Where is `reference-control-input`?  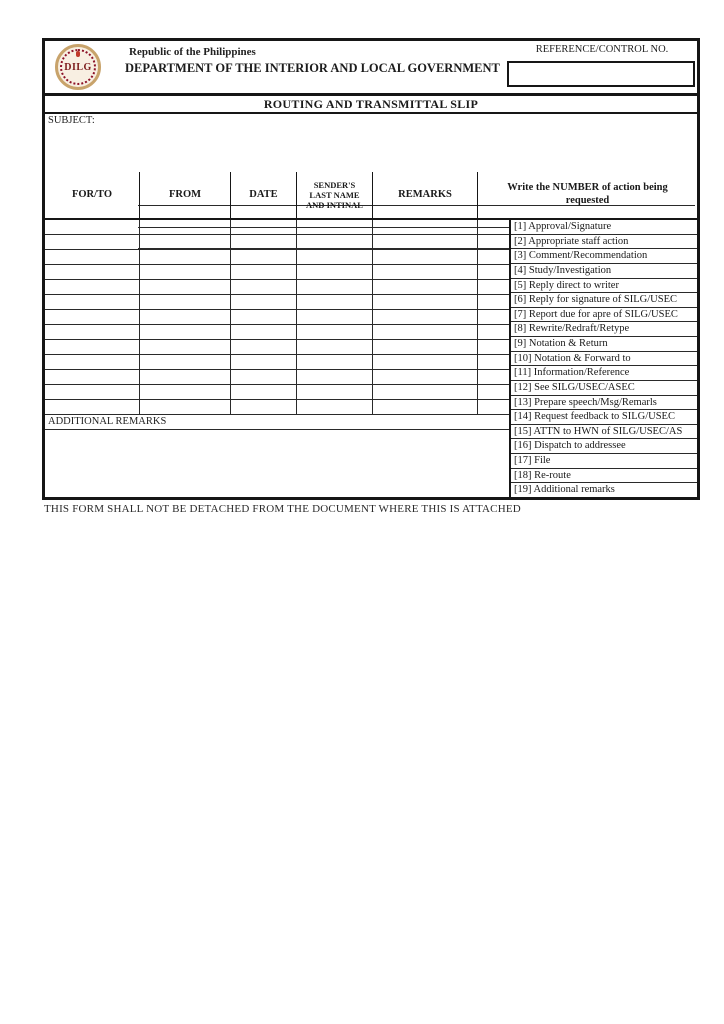 reference-control-input is located at coordinates (601, 74).